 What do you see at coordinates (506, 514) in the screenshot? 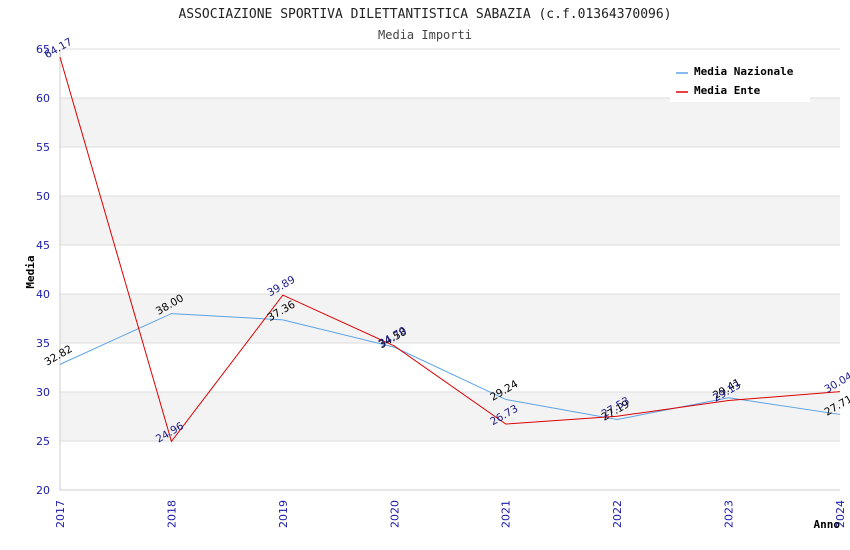
I see `x-tick-label: 2021` at bounding box center [506, 514].